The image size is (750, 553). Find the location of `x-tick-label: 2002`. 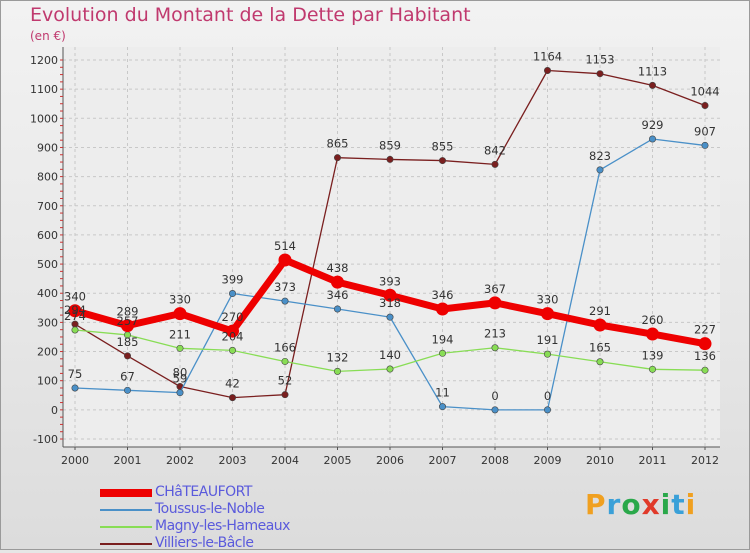

x-tick-label: 2002 is located at coordinates (180, 460).